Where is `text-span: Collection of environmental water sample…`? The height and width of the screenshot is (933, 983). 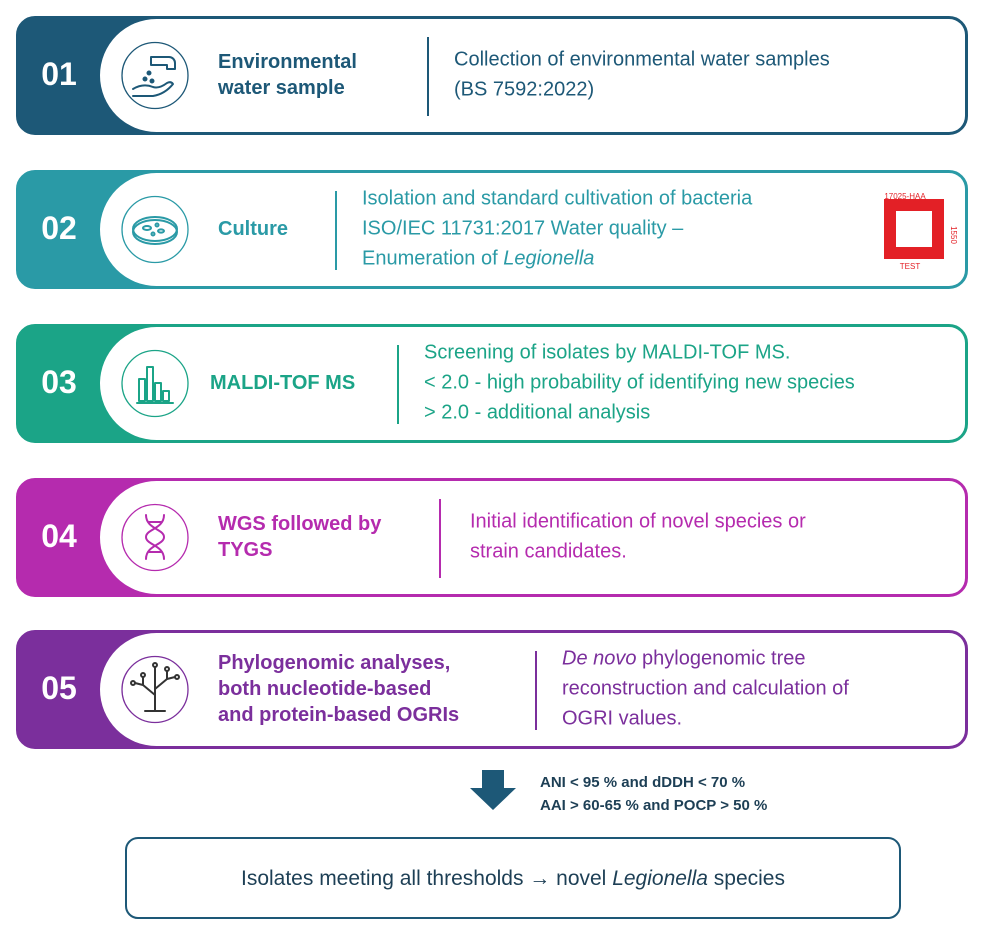 text-span: Collection of environmental water sample… is located at coordinates (642, 60).